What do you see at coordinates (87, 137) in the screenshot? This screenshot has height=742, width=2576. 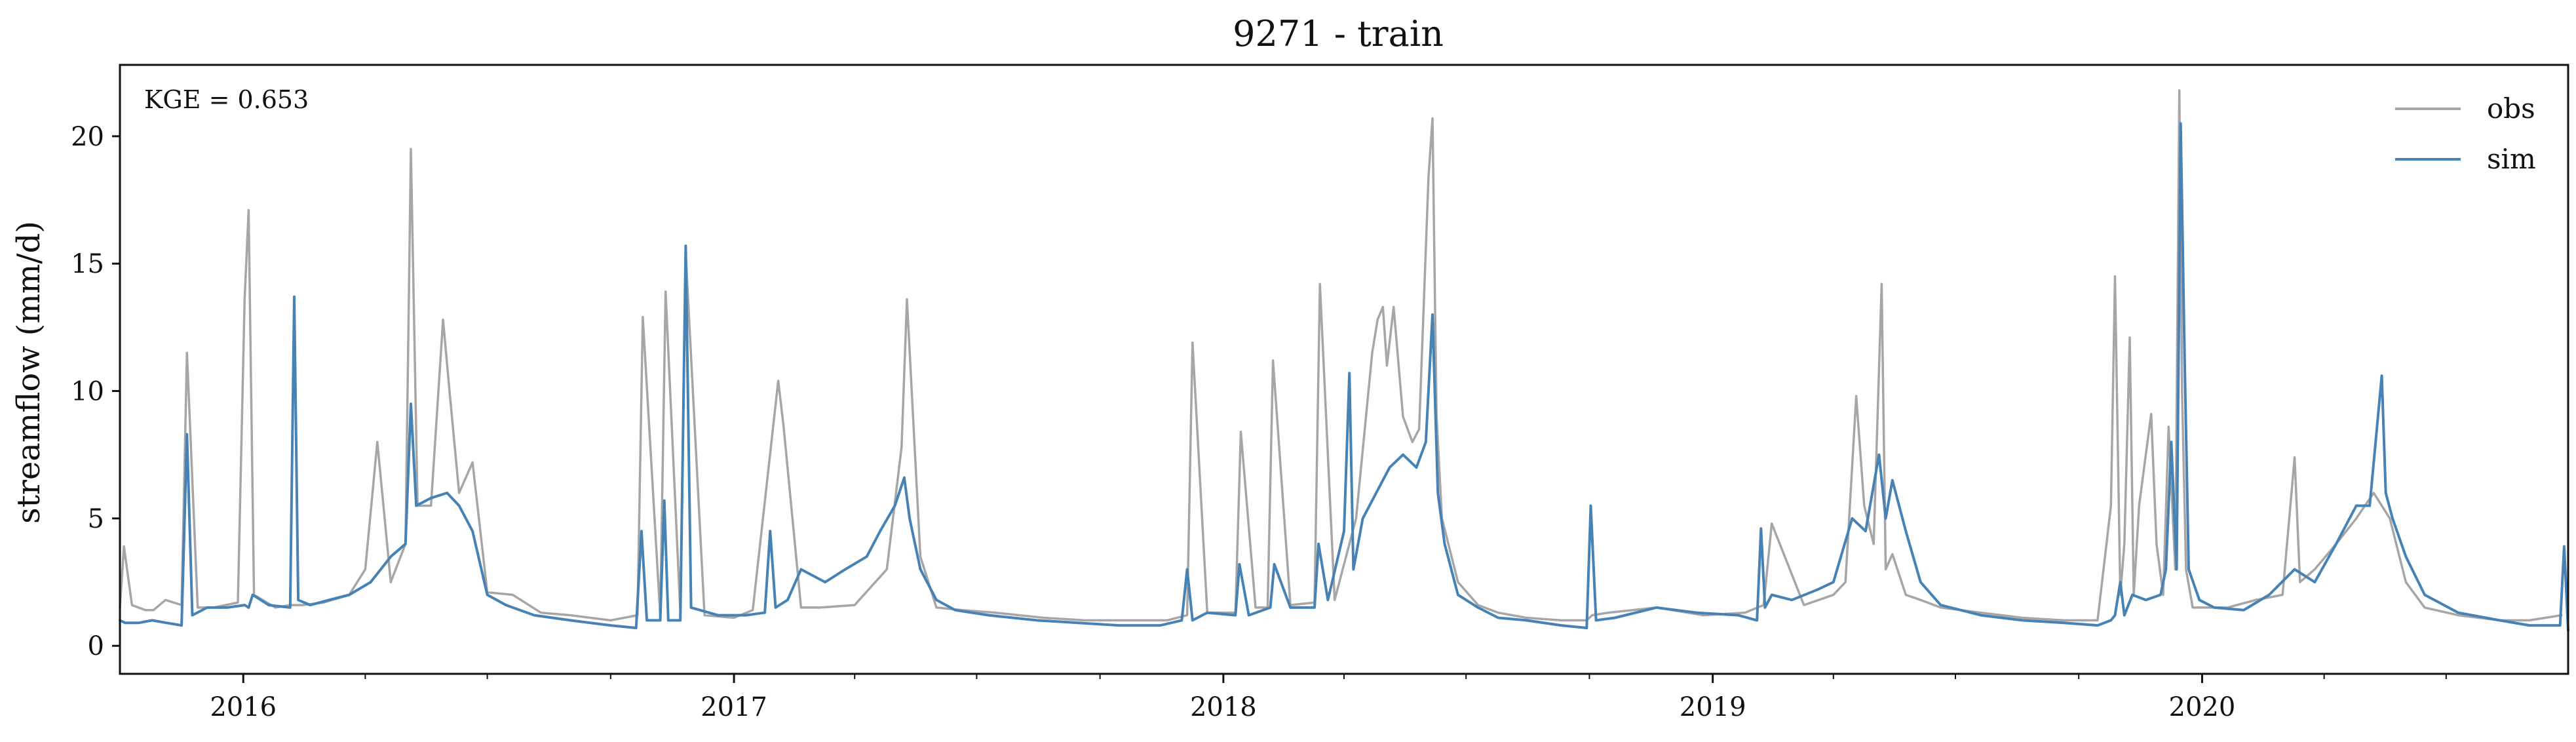 I see `y-tick-label: 20` at bounding box center [87, 137].